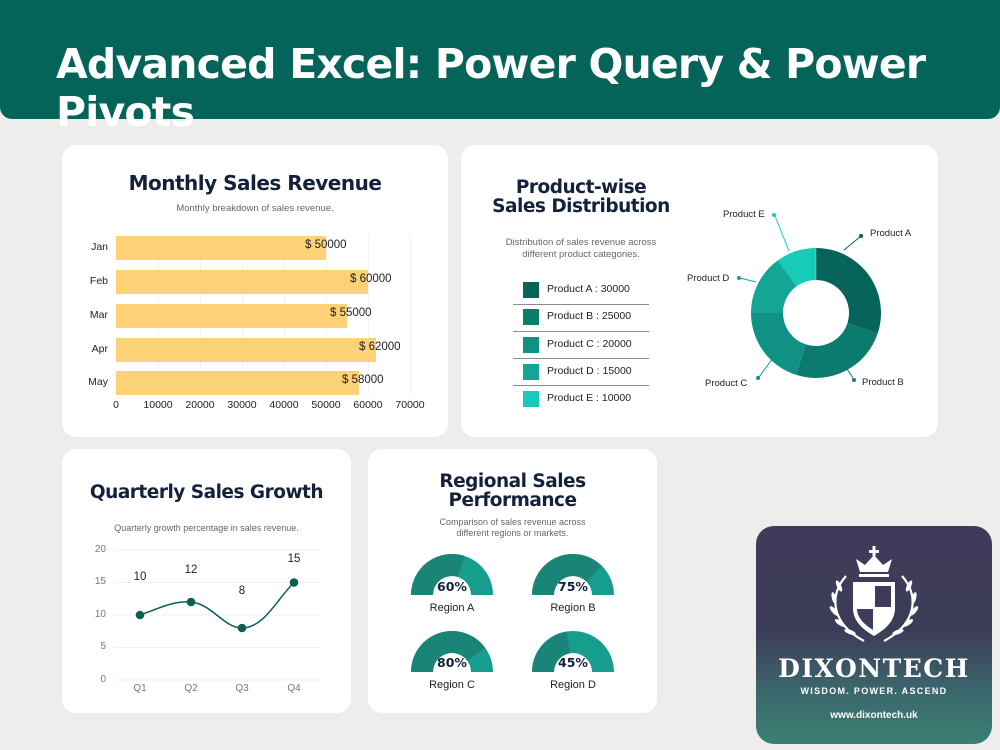 This screenshot has width=1000, height=750. What do you see at coordinates (103, 646) in the screenshot?
I see `y-tick: 5` at bounding box center [103, 646].